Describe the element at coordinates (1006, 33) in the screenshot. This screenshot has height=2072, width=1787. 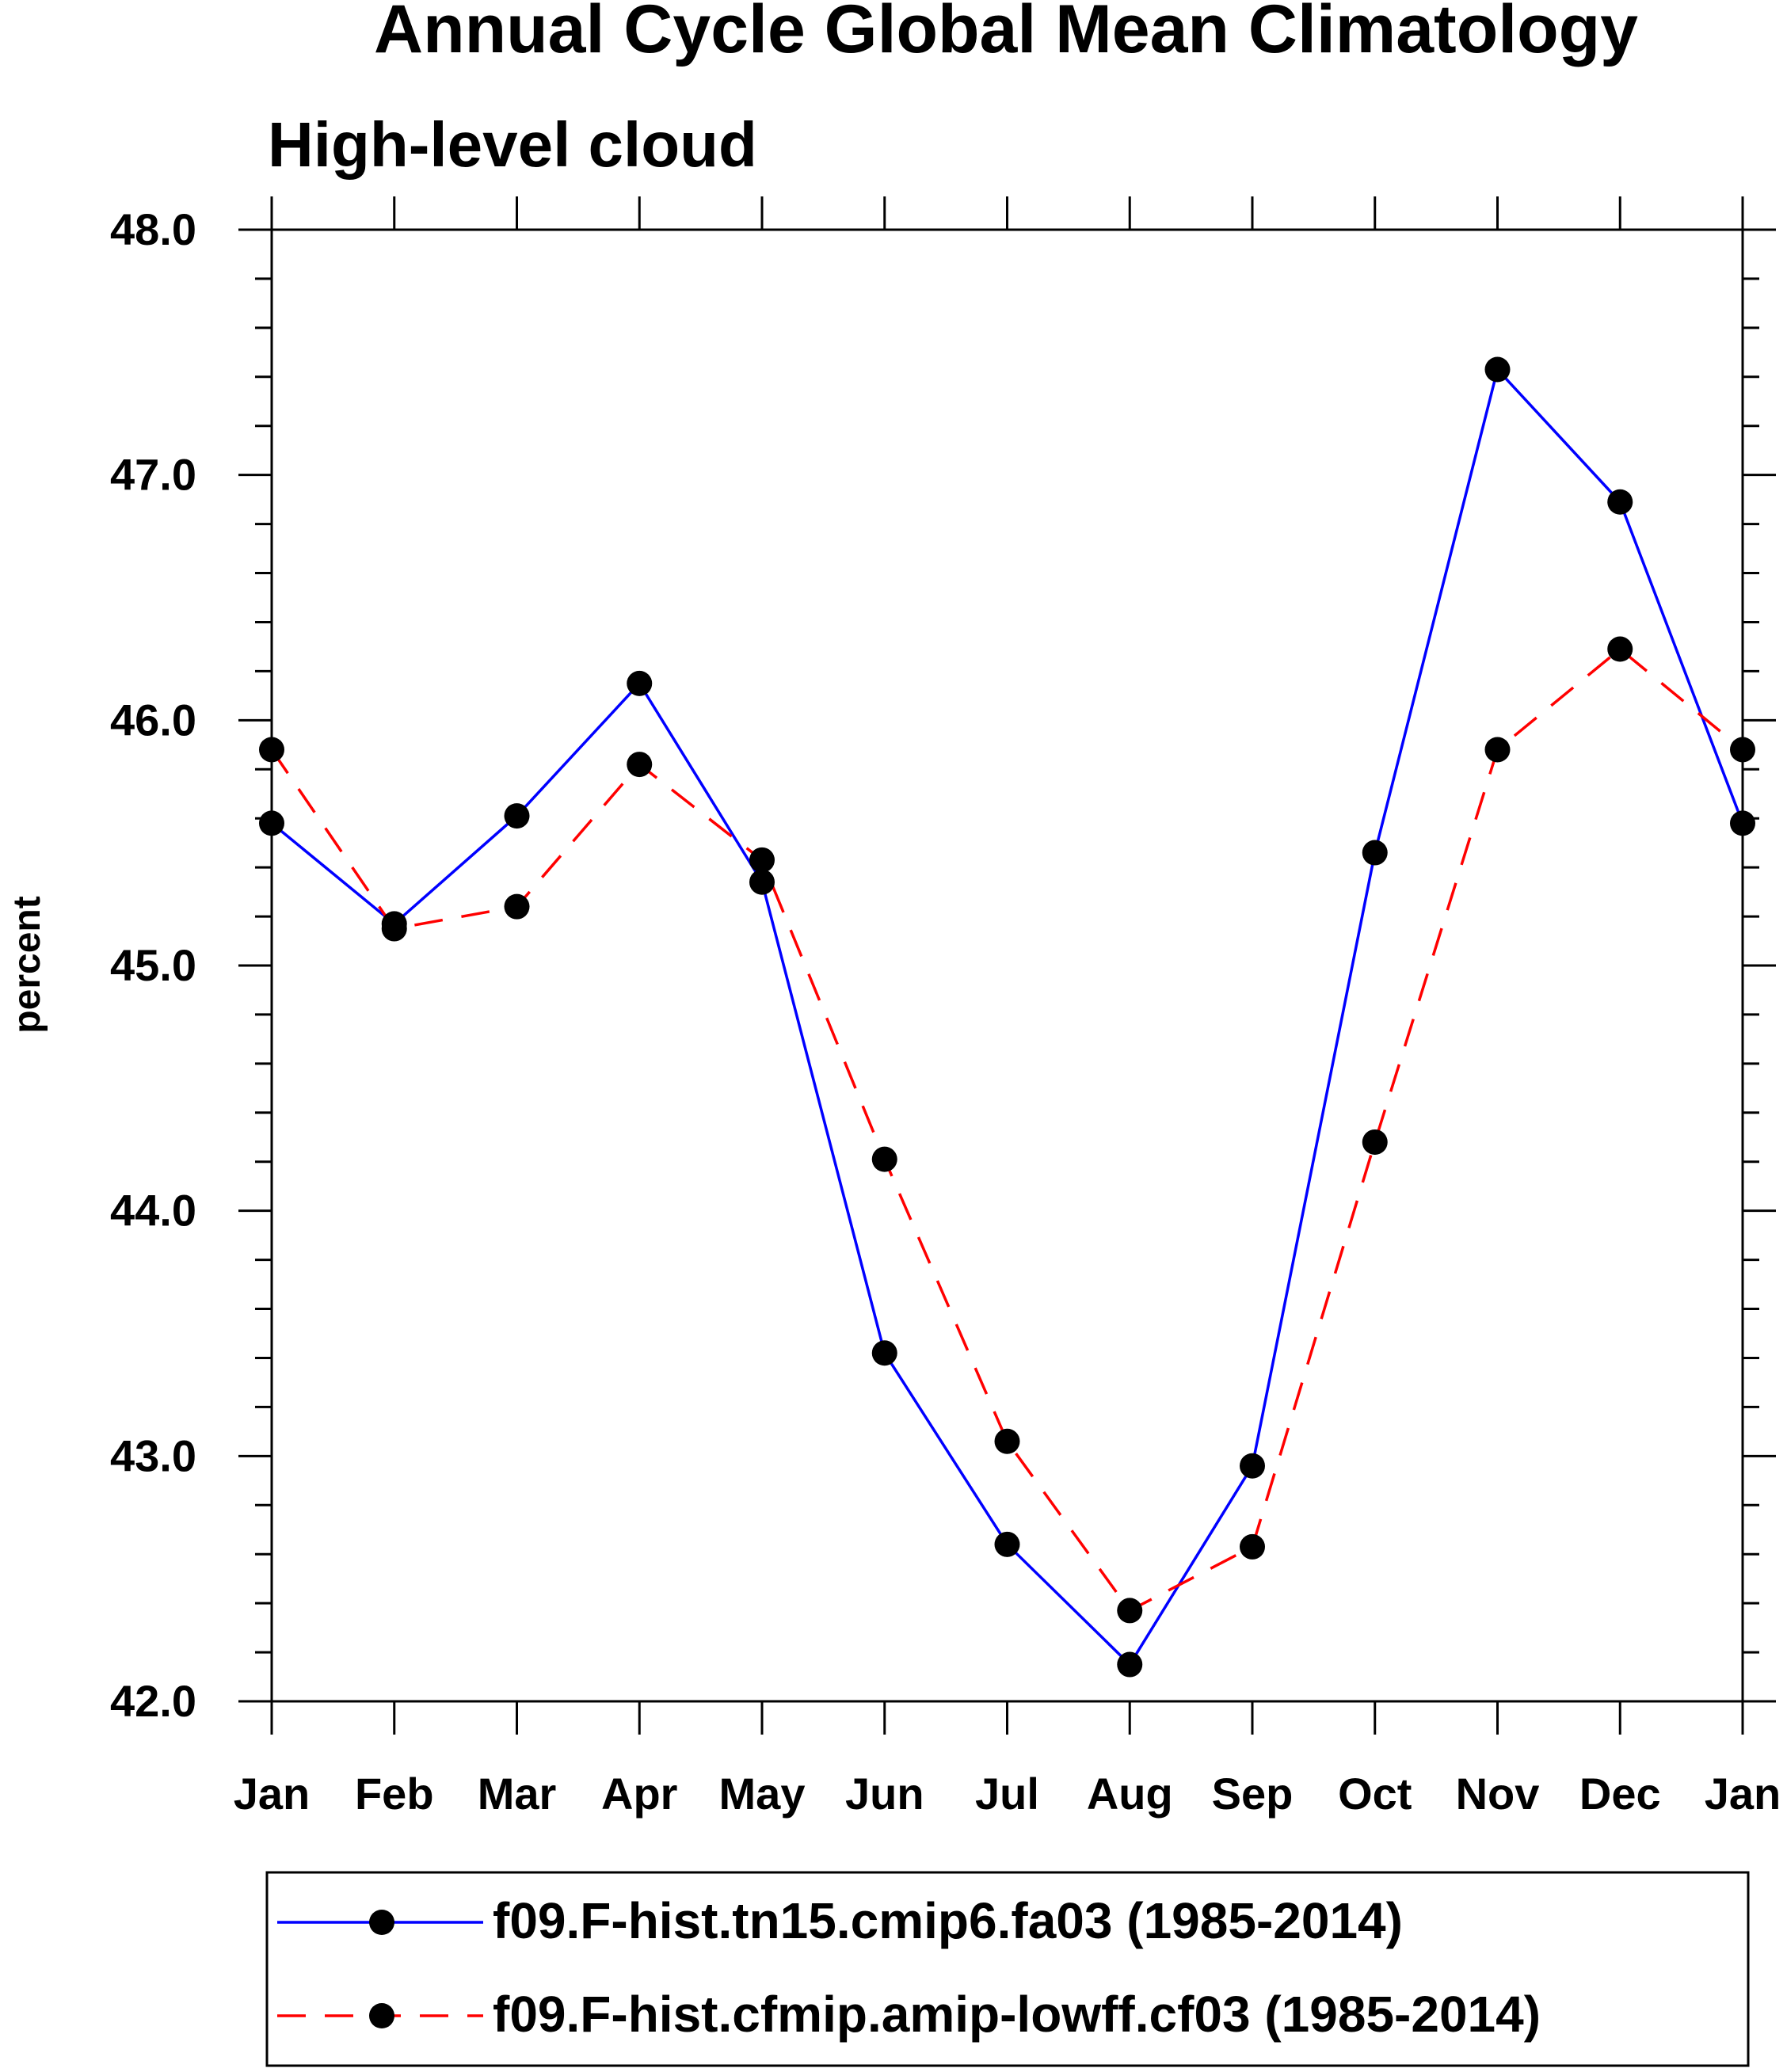
I see `chart-title: Annual Cycle Global Mean Climatology` at that location.